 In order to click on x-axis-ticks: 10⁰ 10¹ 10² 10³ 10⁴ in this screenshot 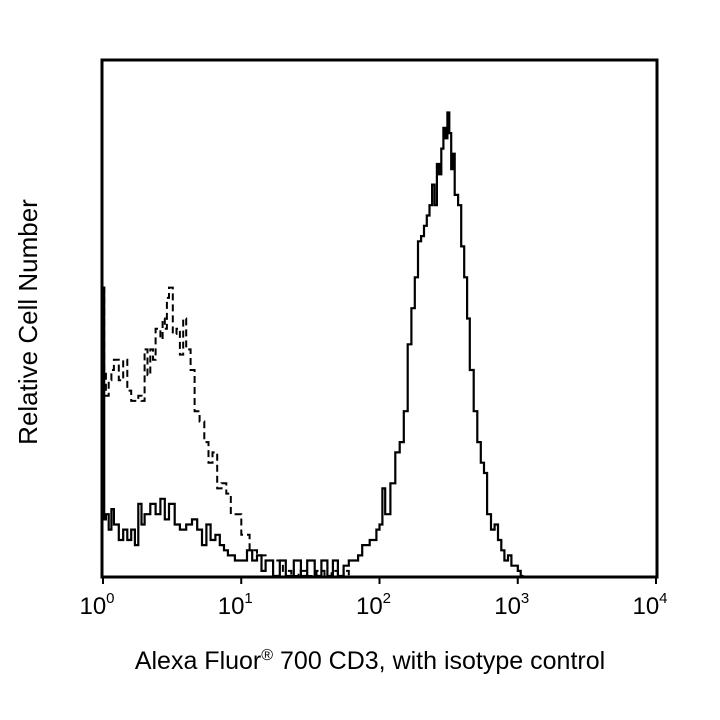, I will do `click(373, 598)`.